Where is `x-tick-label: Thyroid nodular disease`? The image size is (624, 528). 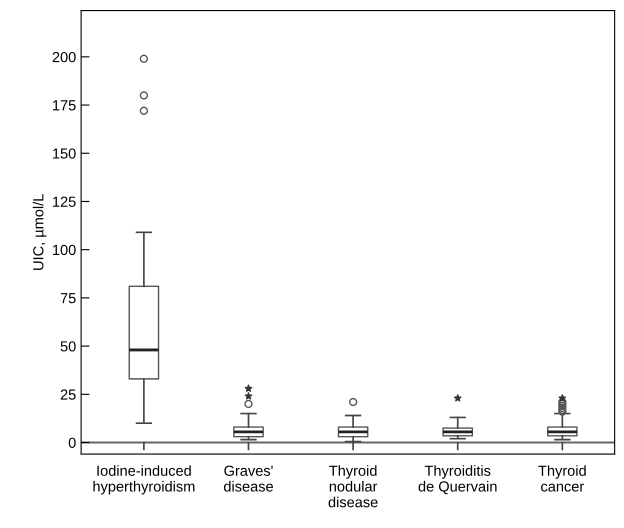
x-tick-label: Thyroid nodular disease is located at coordinates (353, 486).